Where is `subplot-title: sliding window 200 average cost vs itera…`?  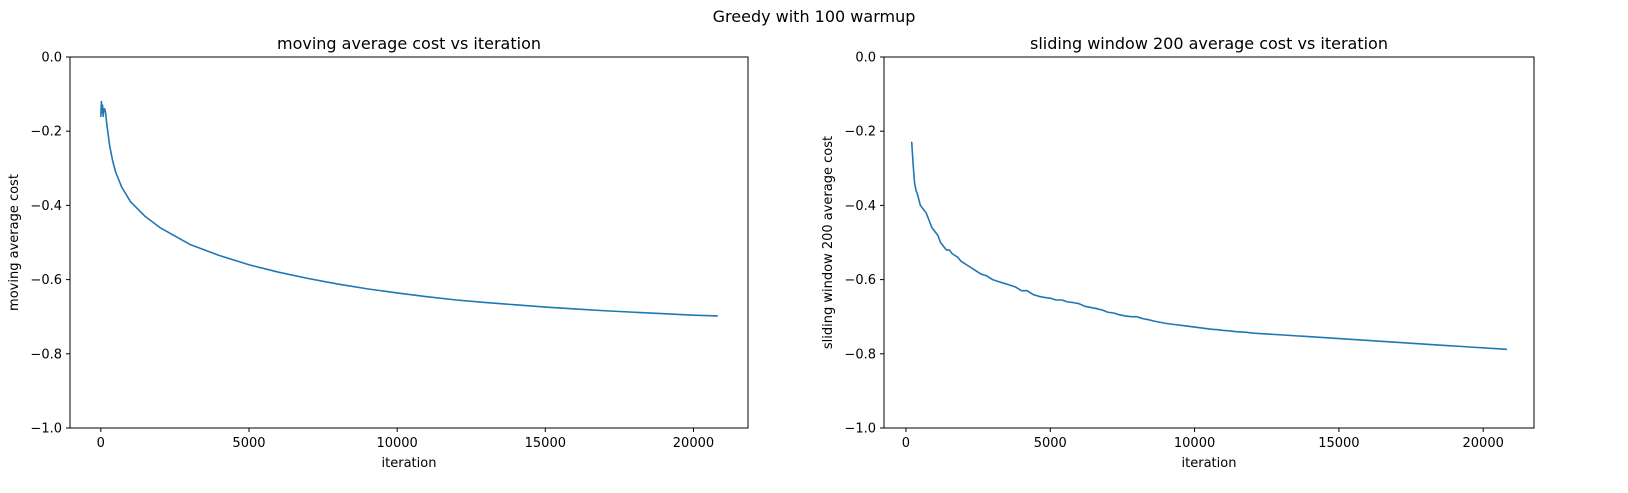
subplot-title: sliding window 200 average cost vs itera… is located at coordinates (1209, 43).